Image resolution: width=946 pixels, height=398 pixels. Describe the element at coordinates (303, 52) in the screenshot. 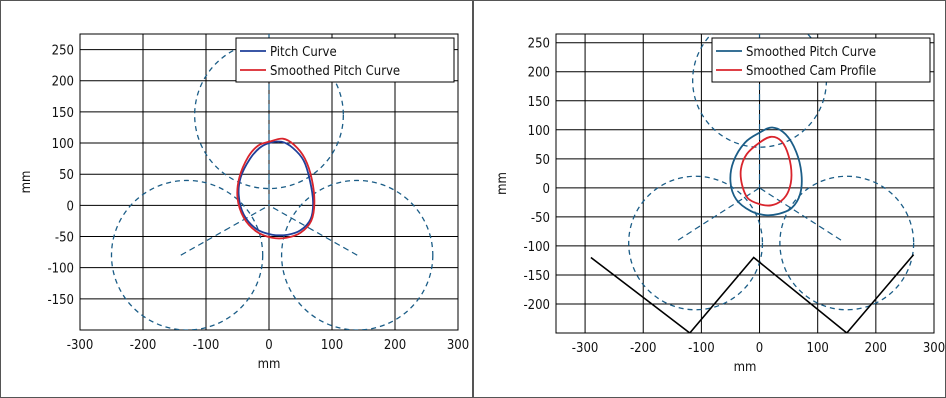

I see `legend-label-0: Pitch Curve` at that location.